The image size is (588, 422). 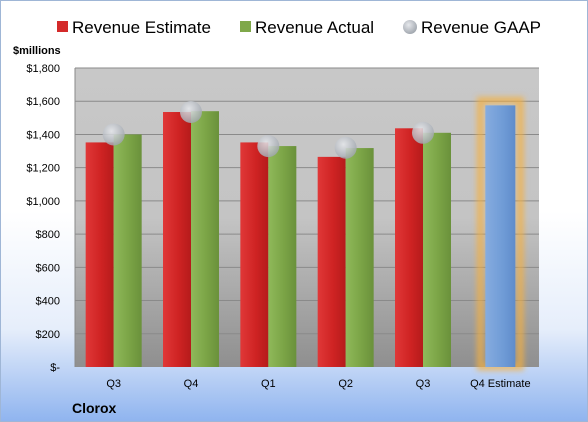 What do you see at coordinates (318, 384) in the screenshot?
I see `x-axis: Q3 Q4 Q1 Q2 Q3 Q4 Estimate` at bounding box center [318, 384].